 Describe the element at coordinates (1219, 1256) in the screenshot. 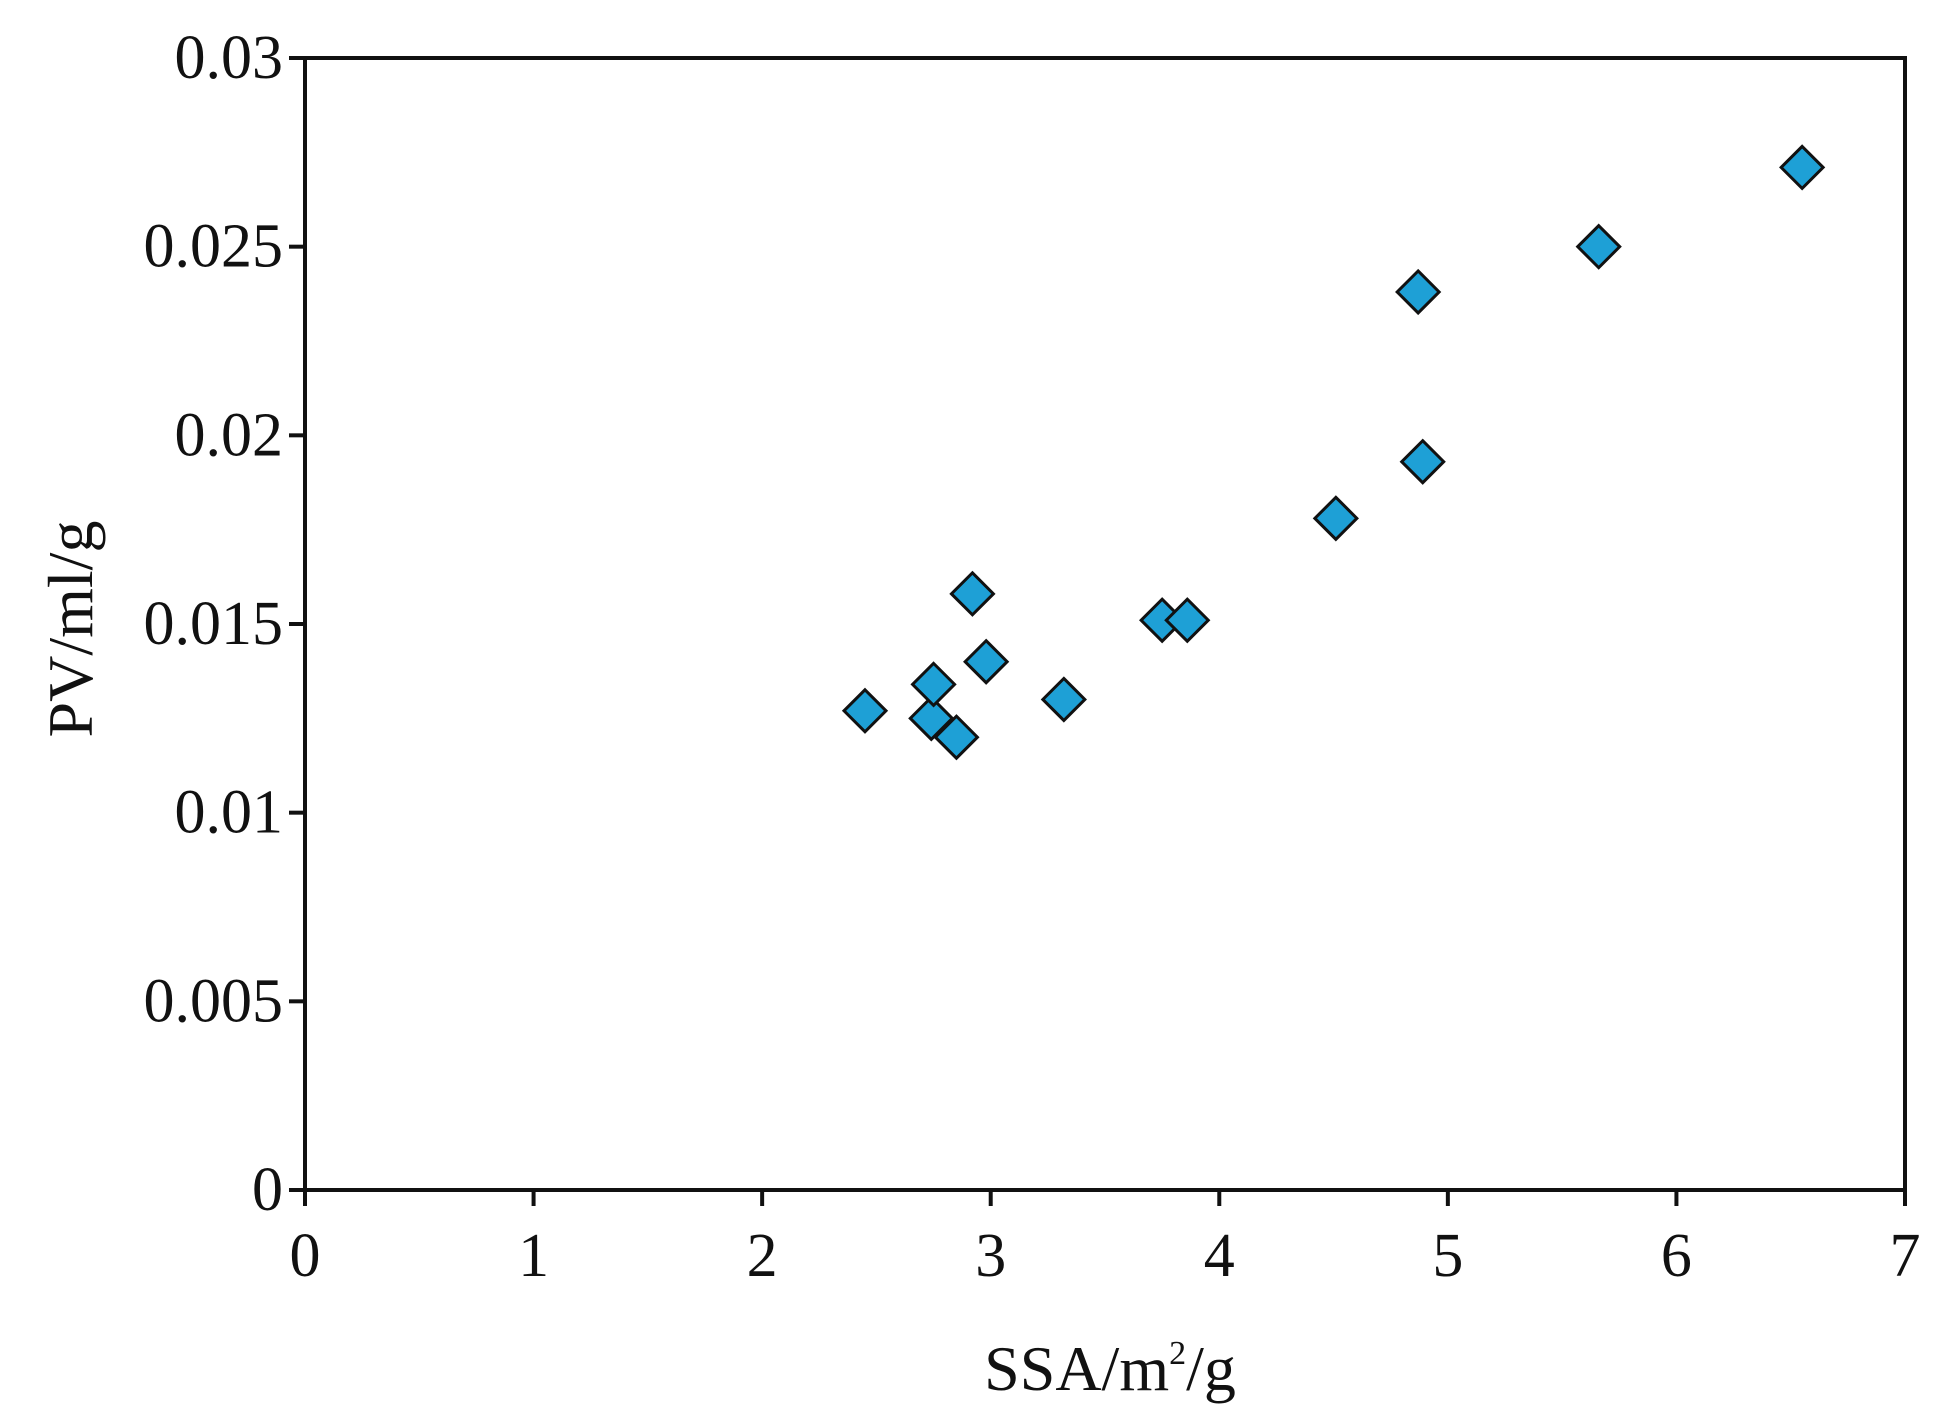

I see `x-tick-label: 4` at that location.